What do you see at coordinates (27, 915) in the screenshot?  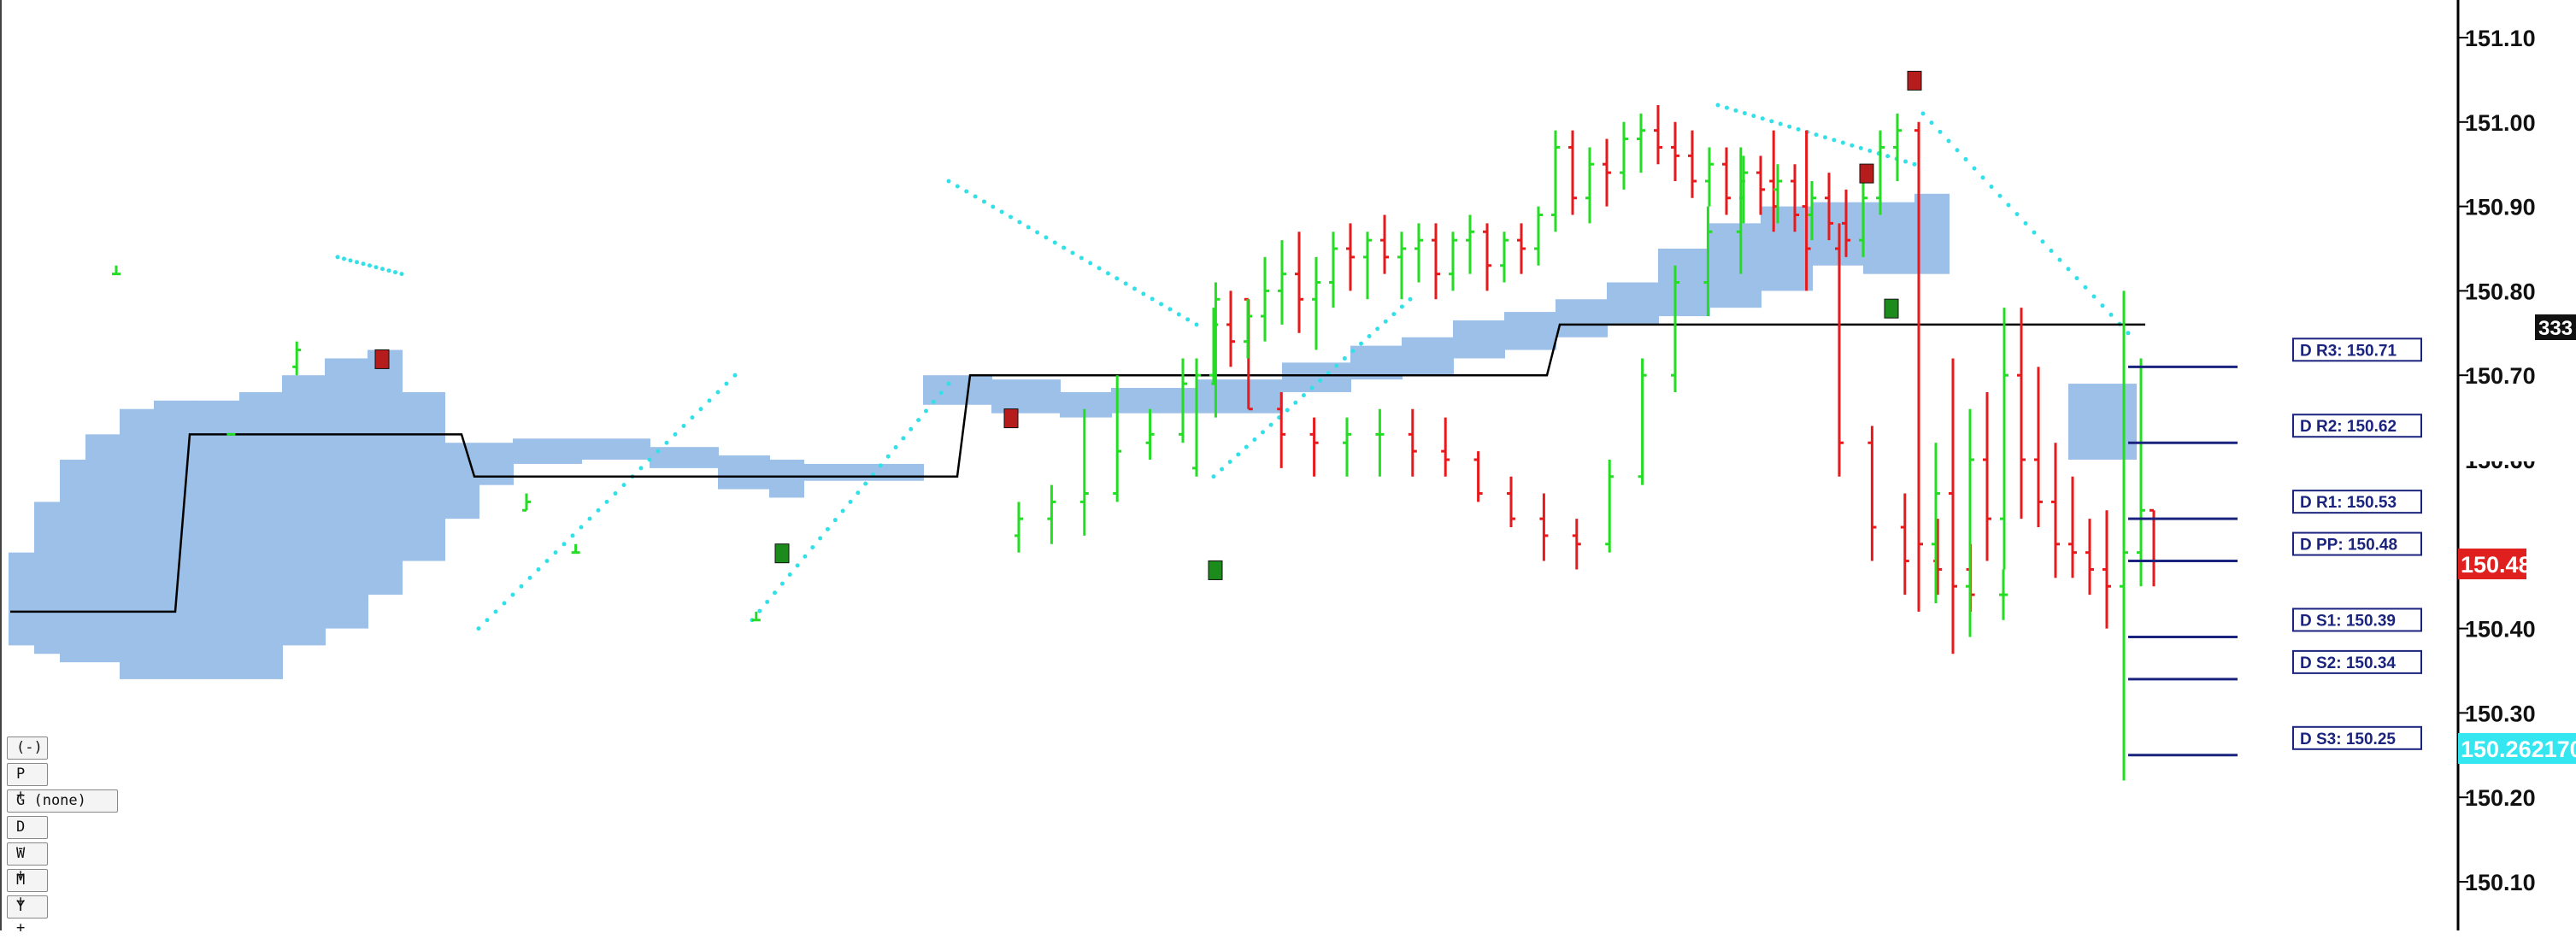 I see `yearly-toggle-button: Y +` at bounding box center [27, 915].